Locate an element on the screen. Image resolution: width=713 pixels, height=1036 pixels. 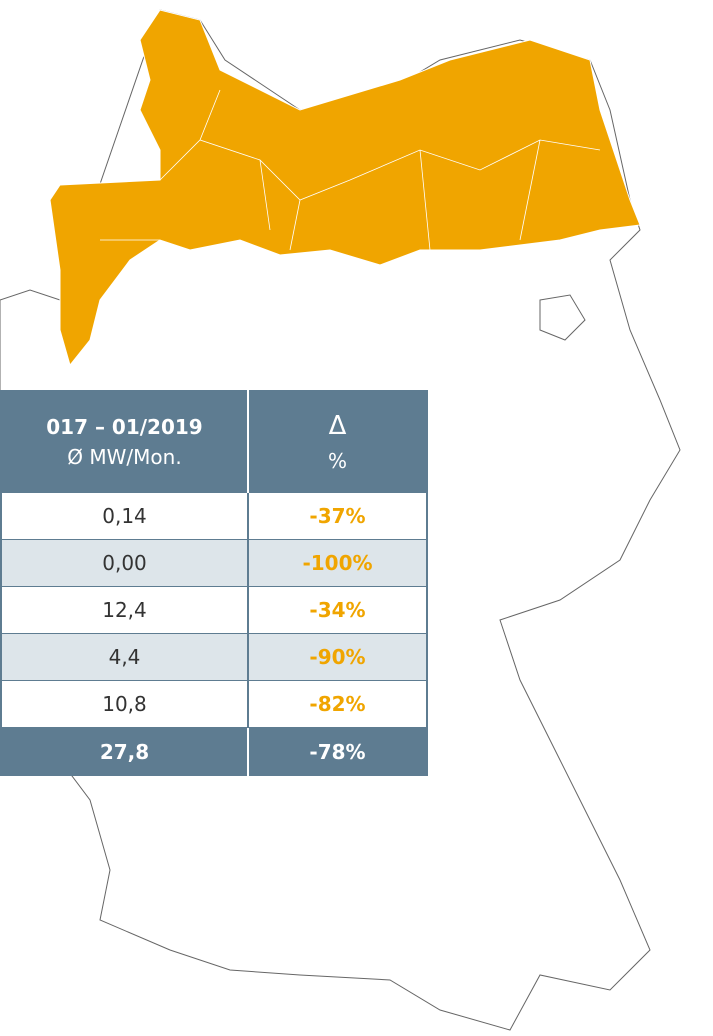
header-cell: 017 – 01/2019 Ø MW/Mon. is located at coordinates (124, 441).